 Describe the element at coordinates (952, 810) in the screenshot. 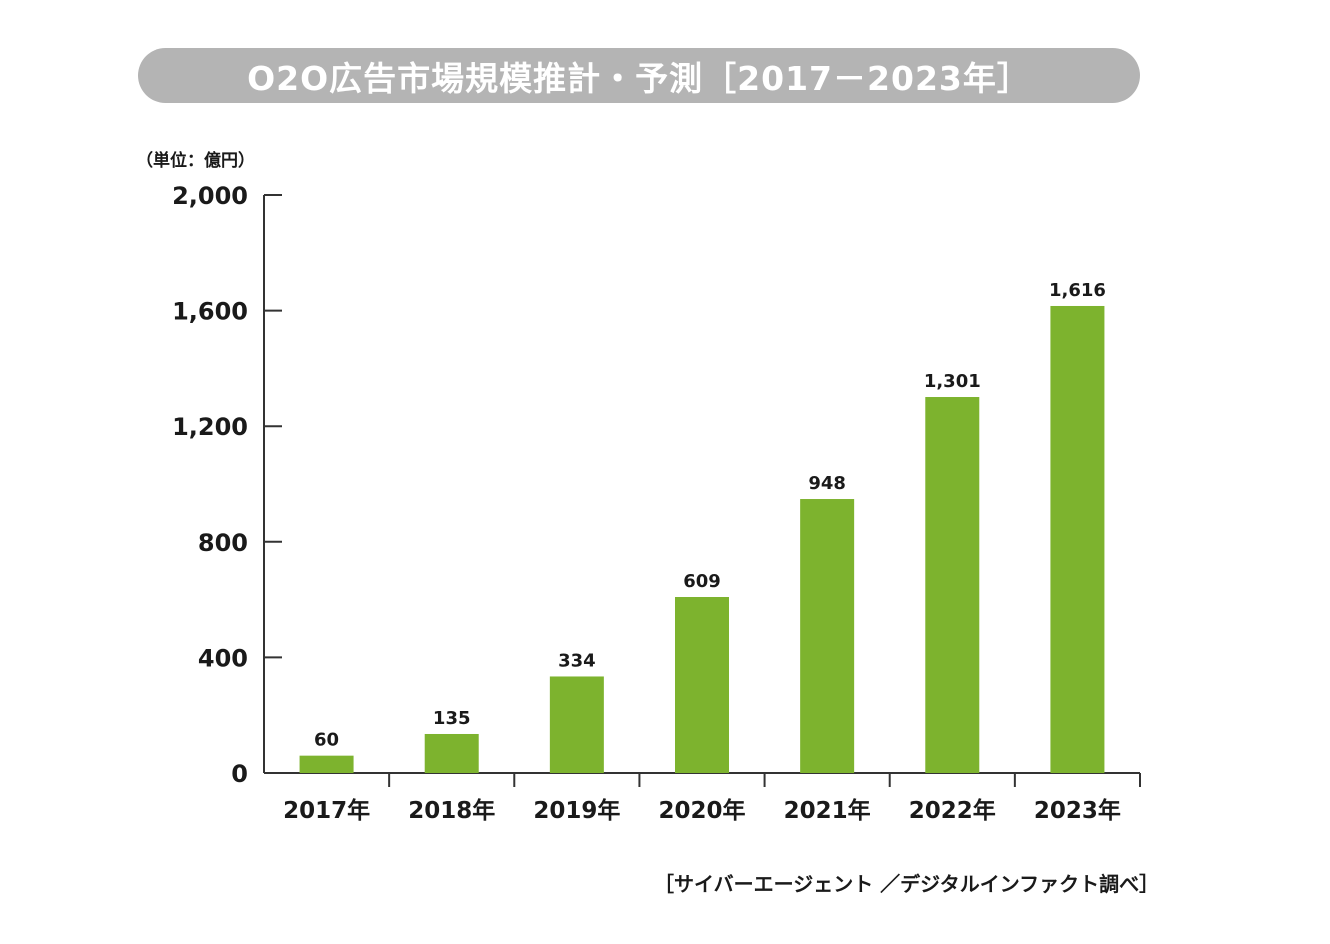

I see `x-tick-label: 2022年` at that location.